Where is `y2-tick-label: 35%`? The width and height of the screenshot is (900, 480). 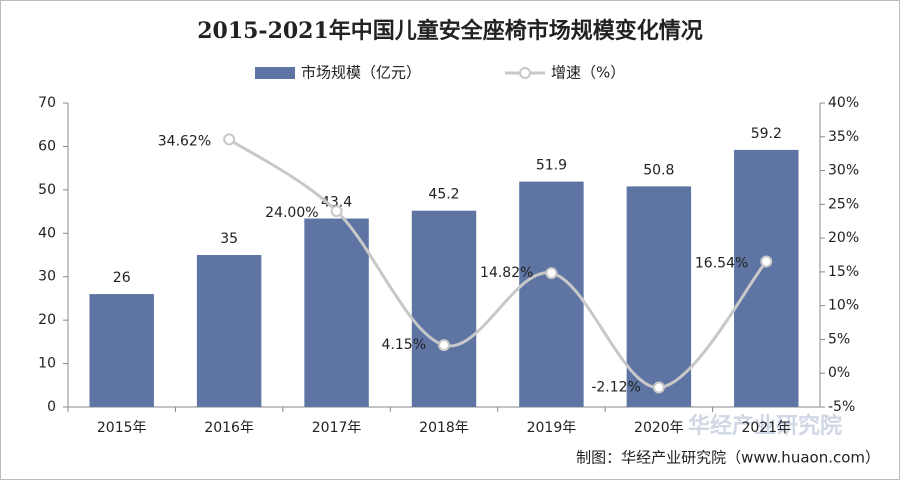 y2-tick-label: 35% is located at coordinates (843, 137).